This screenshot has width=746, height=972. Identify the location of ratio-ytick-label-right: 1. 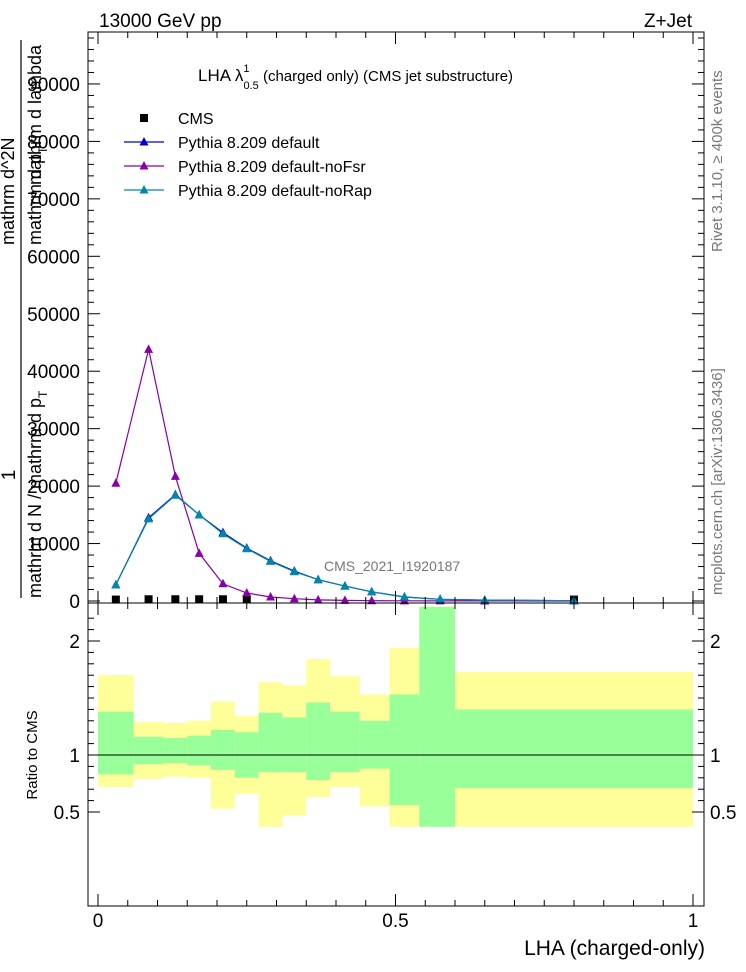
(715, 756).